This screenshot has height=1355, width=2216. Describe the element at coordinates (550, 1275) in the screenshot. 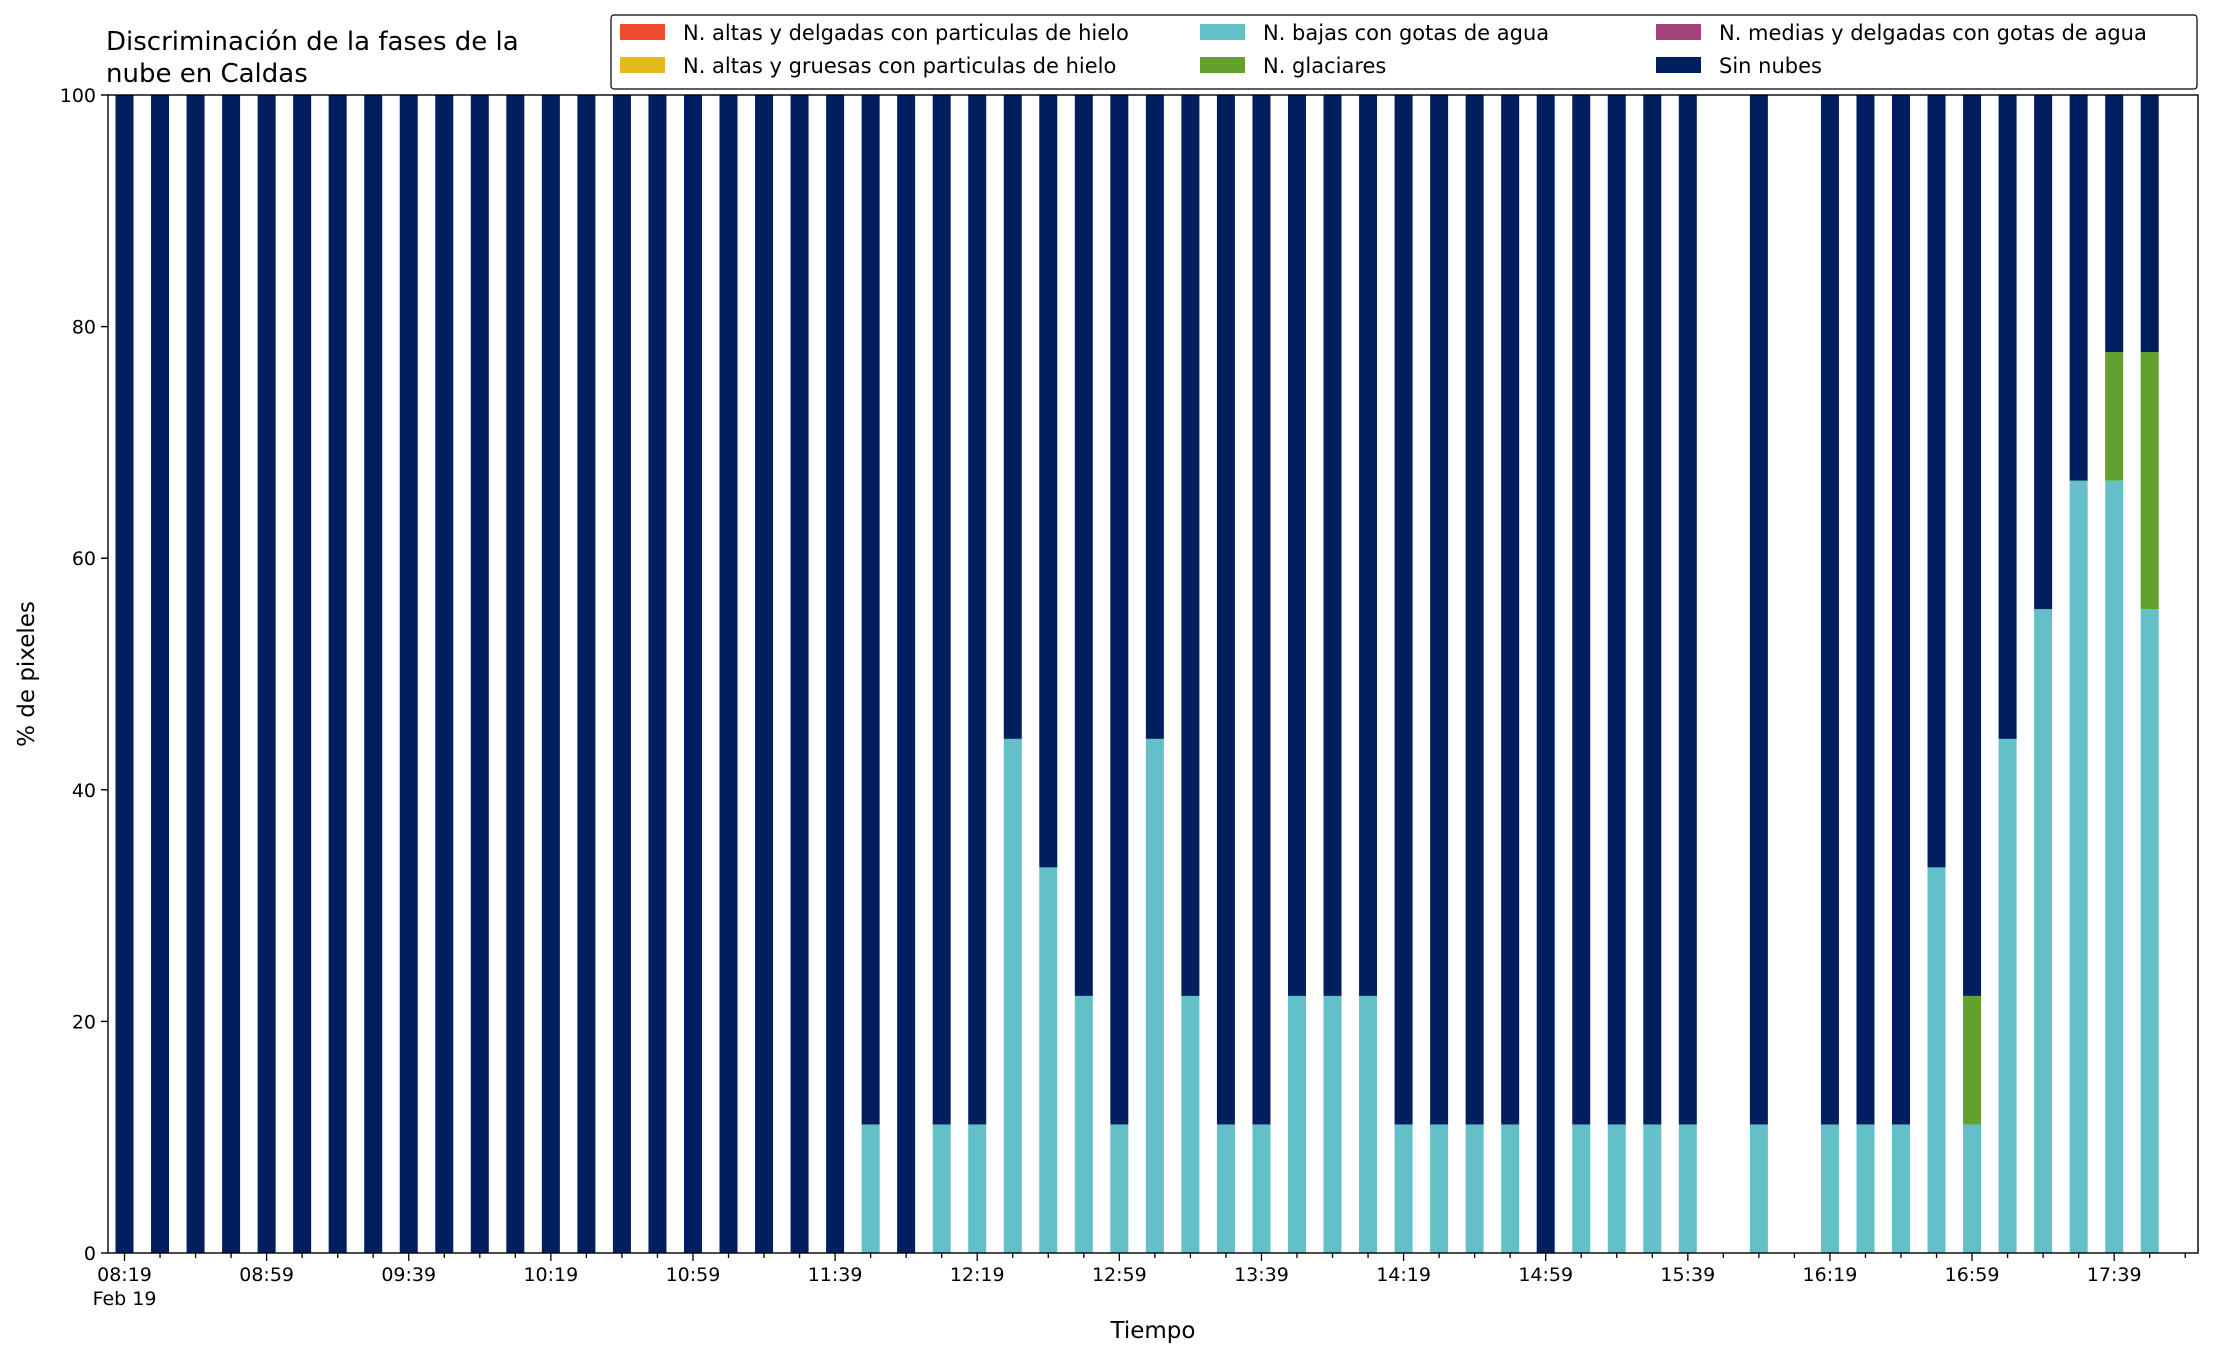

I see `x-tick-label: 10:19` at that location.